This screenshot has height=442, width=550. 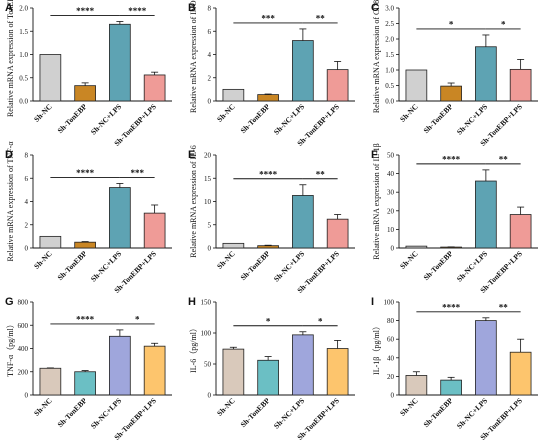 I want to click on y-tick-label: 2.5, so click(x=389, y=24).